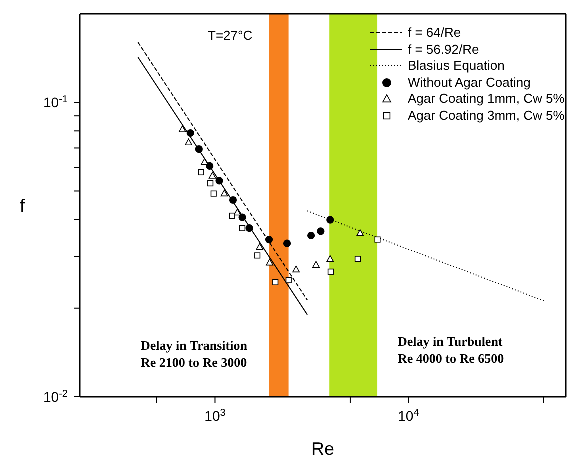 The image size is (577, 475). What do you see at coordinates (435, 33) in the screenshot?
I see `legend-label: f = 64/Re` at bounding box center [435, 33].